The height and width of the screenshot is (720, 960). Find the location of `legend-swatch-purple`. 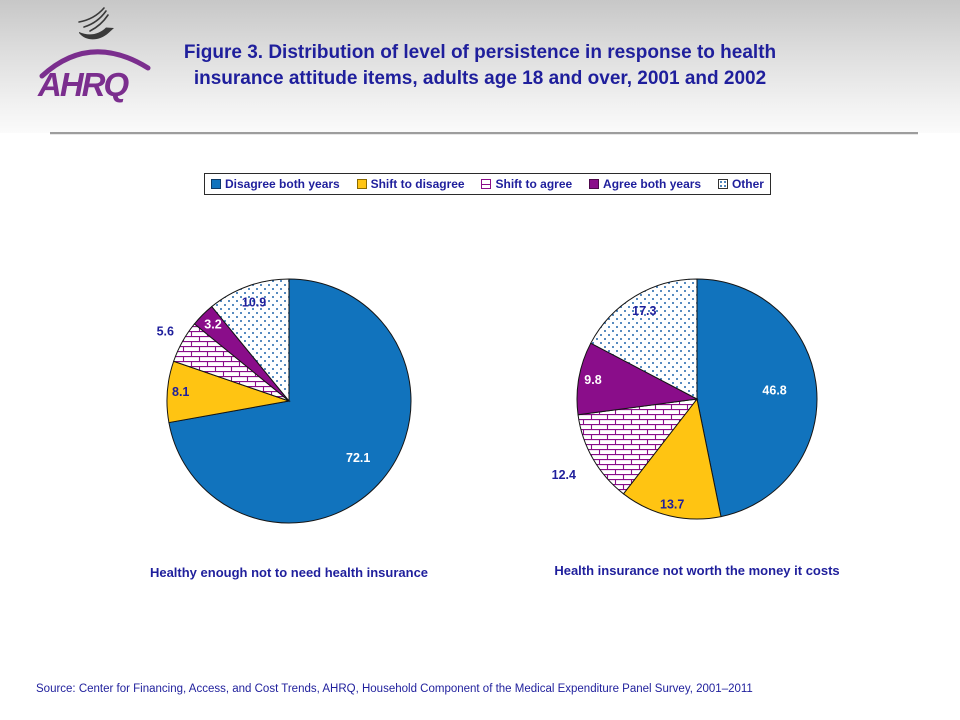

legend-swatch-purple is located at coordinates (594, 184).